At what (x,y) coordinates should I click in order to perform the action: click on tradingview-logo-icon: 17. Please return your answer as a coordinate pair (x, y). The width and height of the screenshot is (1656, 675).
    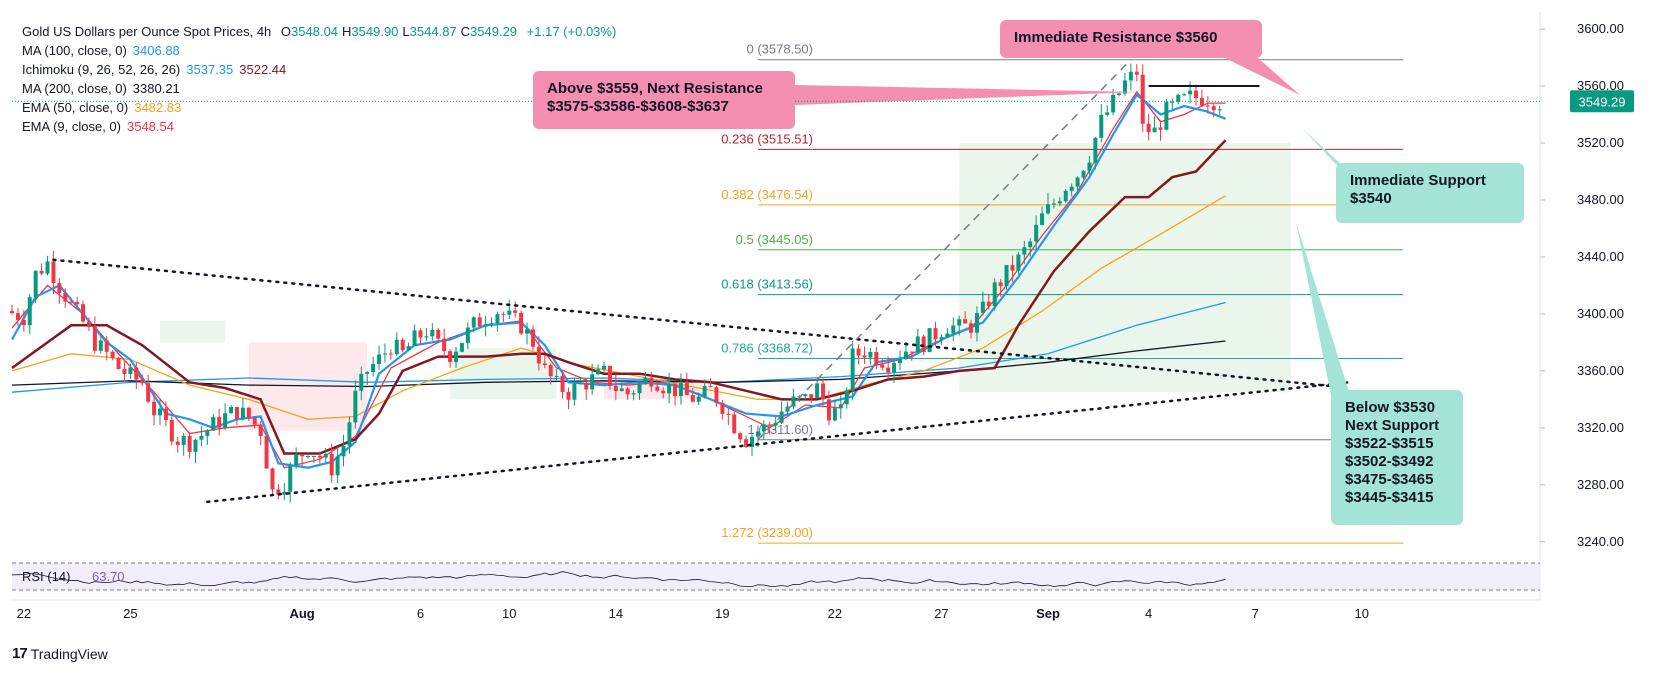
    Looking at the image, I should click on (20, 653).